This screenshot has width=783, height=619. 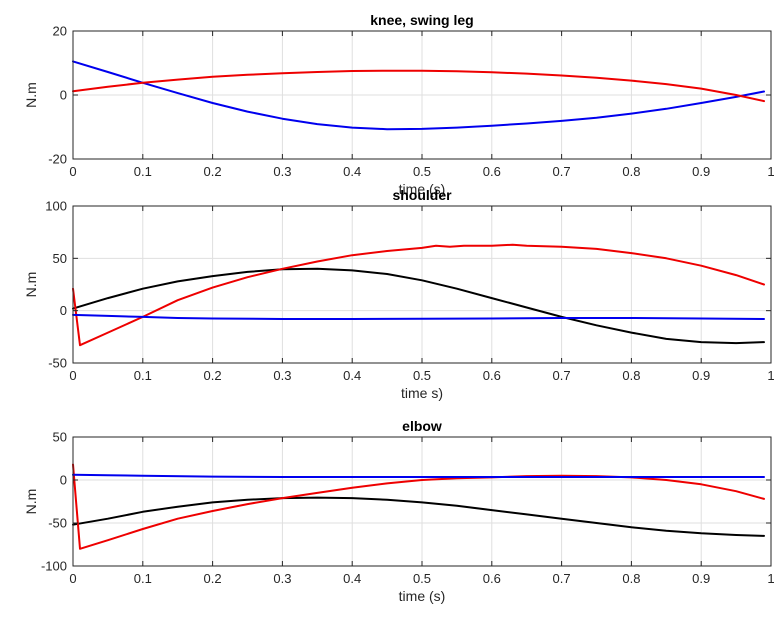 I want to click on y-tick-label: -20, so click(x=57, y=159).